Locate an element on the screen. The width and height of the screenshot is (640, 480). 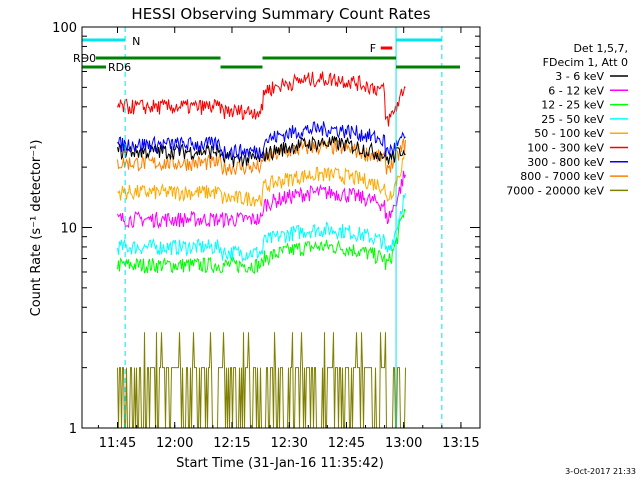
flag-rd6-label: RD6 is located at coordinates (119, 67).